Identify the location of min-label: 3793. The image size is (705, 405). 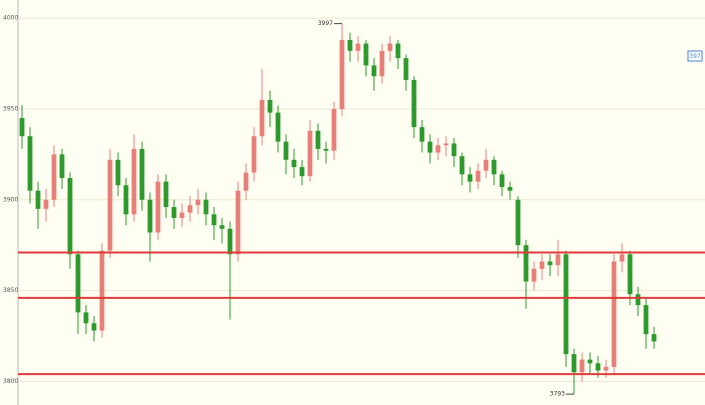
(557, 394).